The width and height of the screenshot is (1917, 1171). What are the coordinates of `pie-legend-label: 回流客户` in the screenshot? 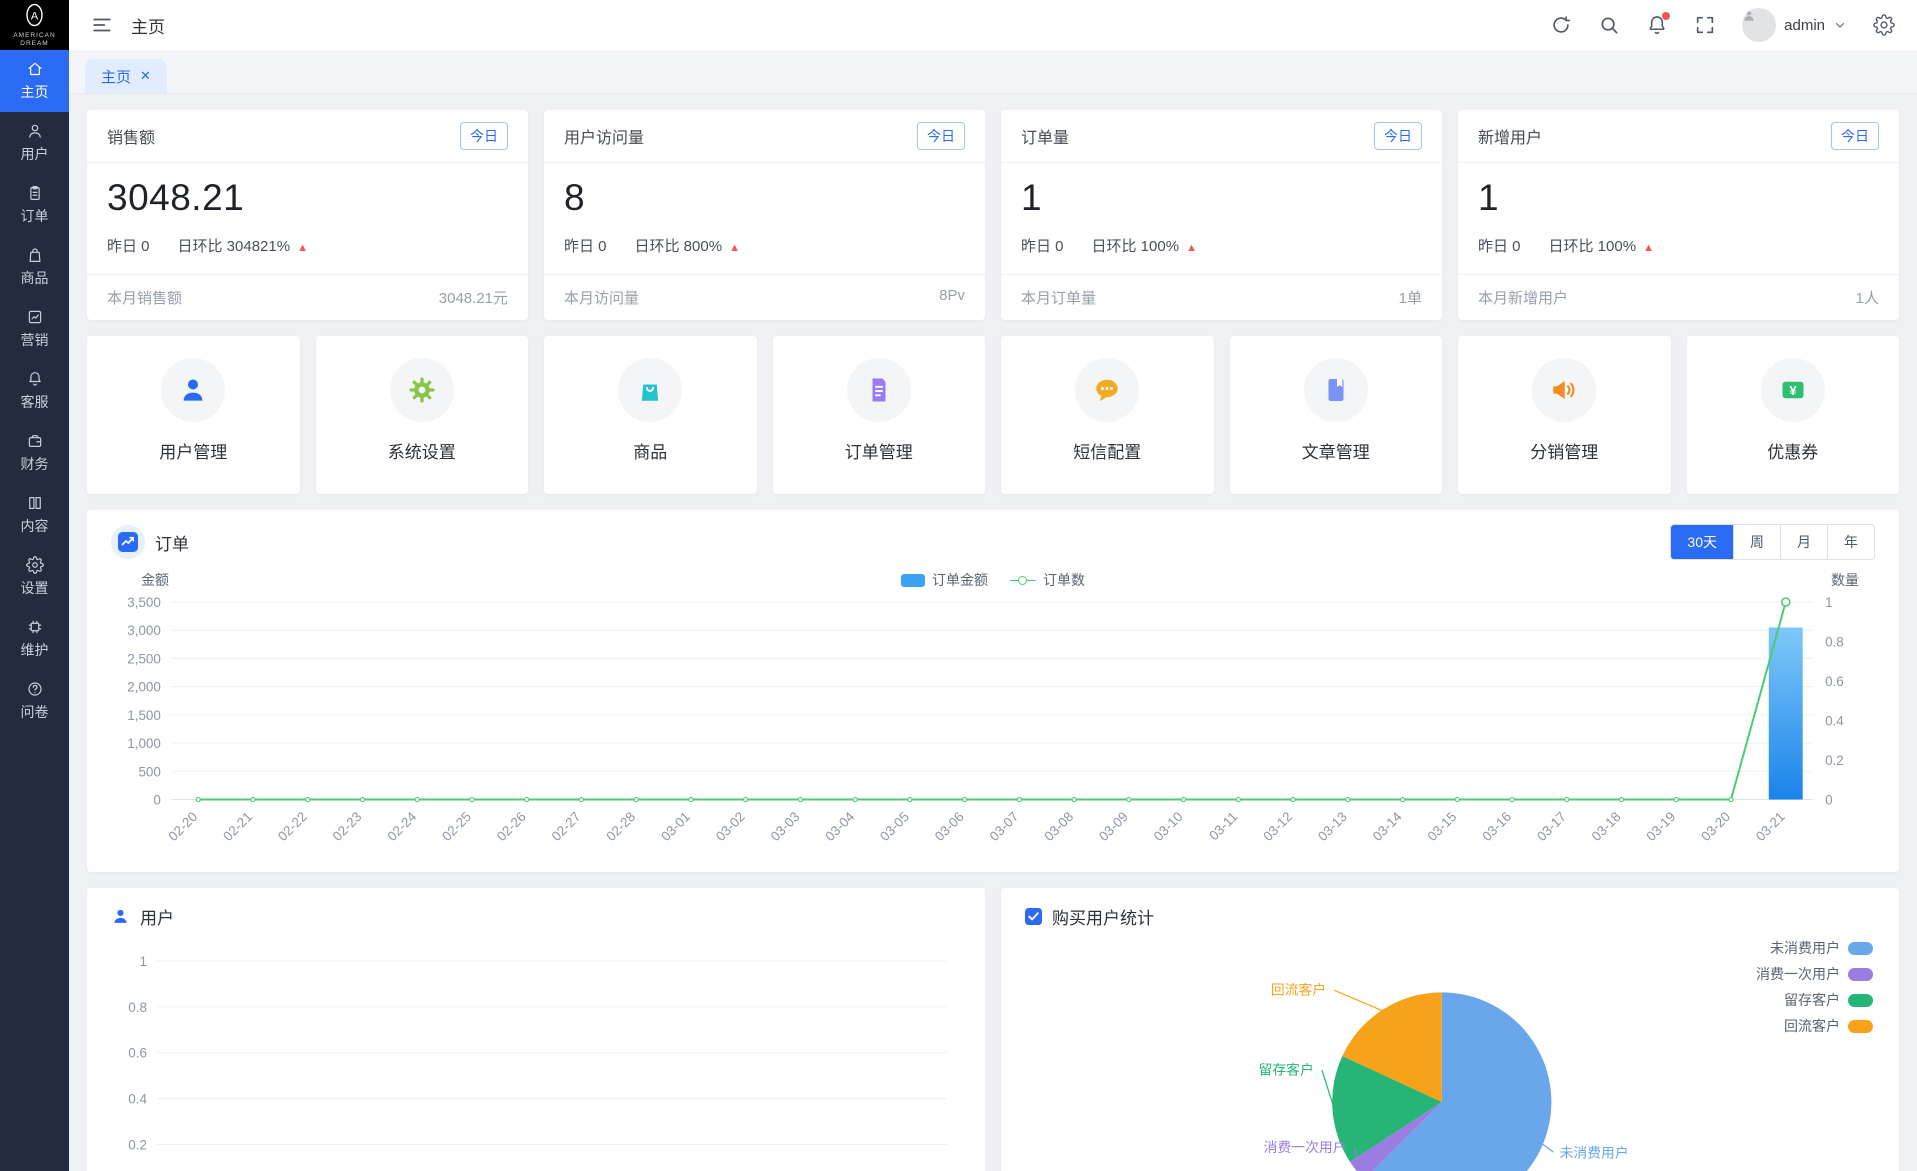 It's located at (1812, 1026).